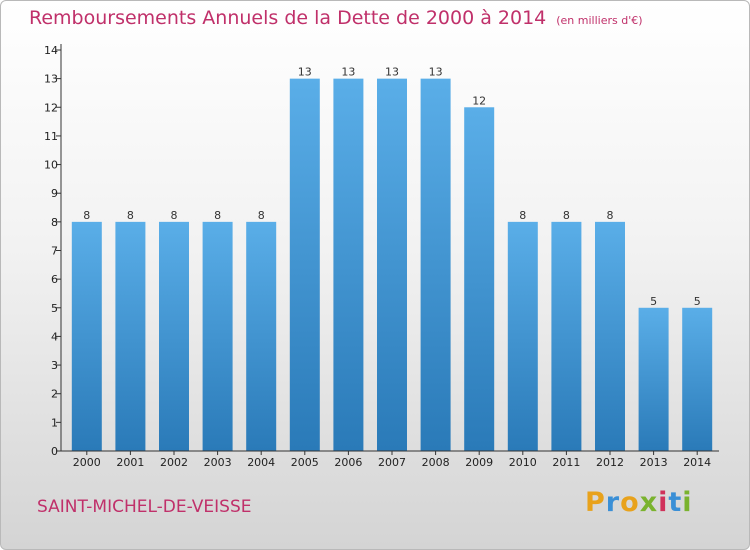 The width and height of the screenshot is (750, 550). I want to click on proxiti-logo: Proxiti, so click(639, 502).